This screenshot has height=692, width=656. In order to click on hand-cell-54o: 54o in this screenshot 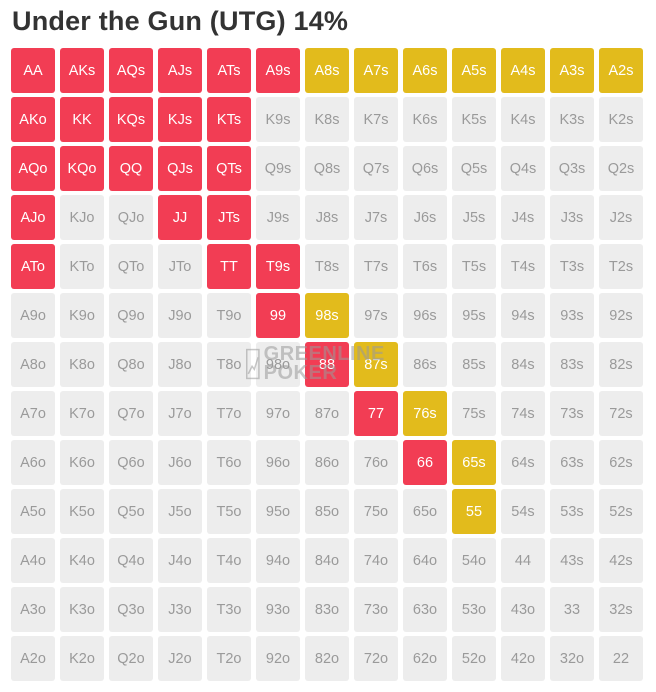, I will do `click(474, 560)`.